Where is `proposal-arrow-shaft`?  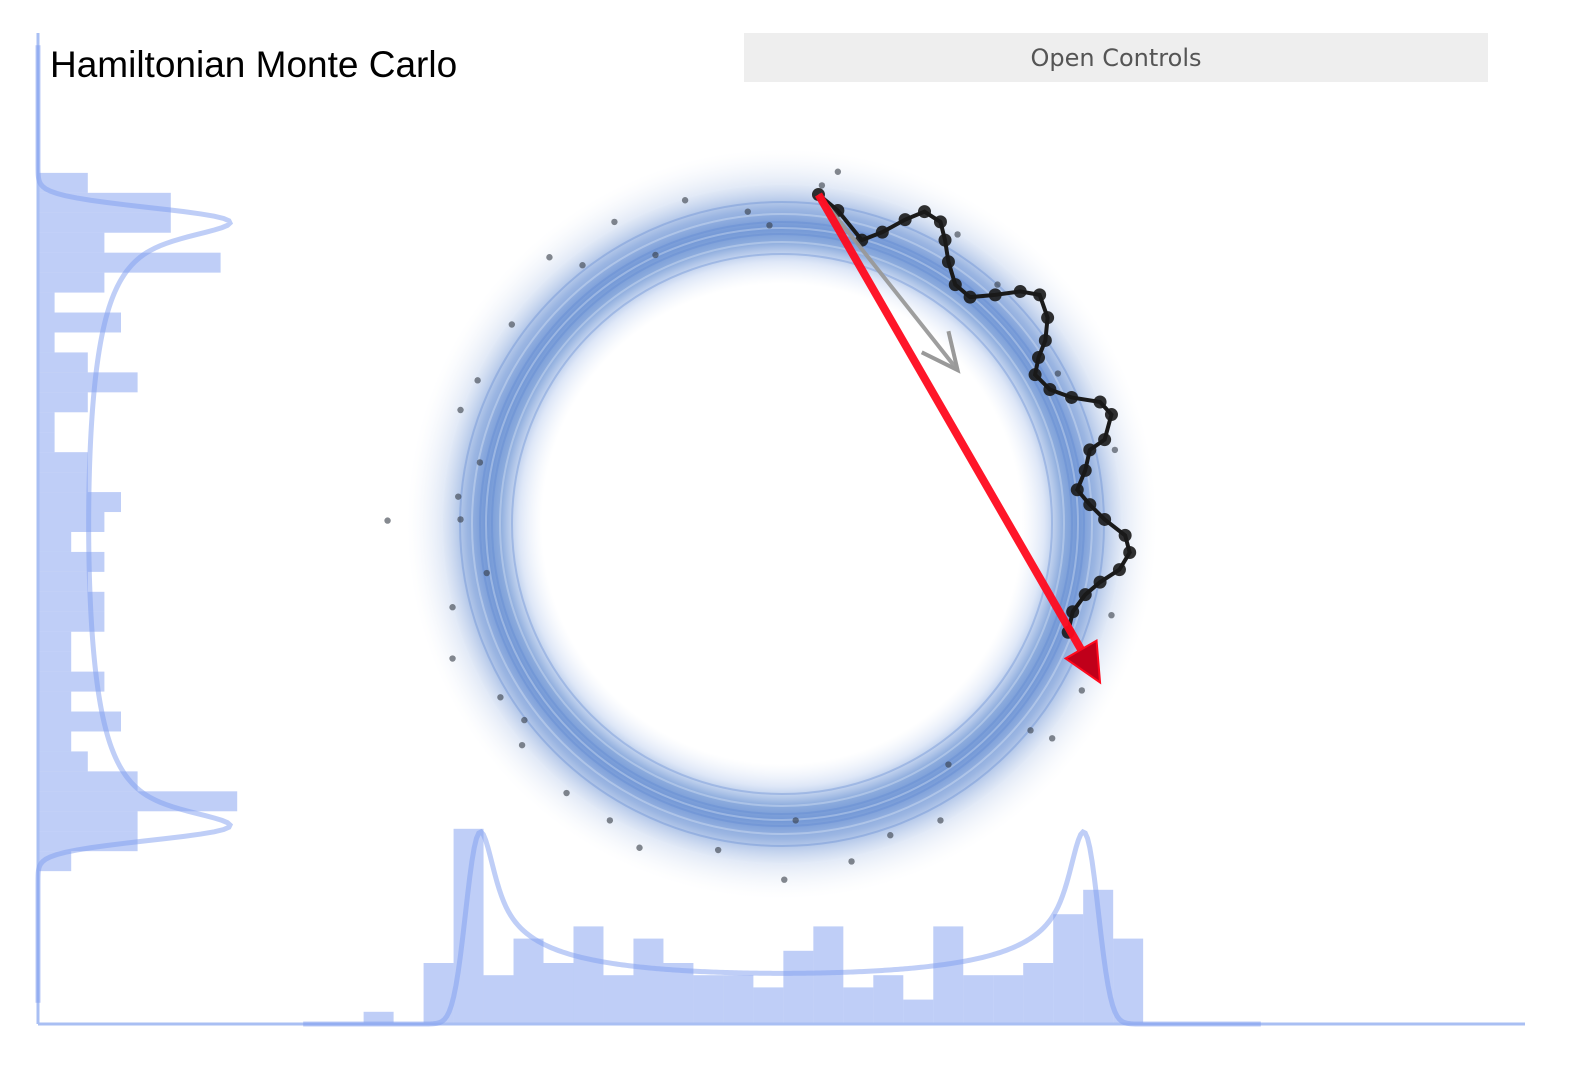
proposal-arrow-shaft is located at coordinates (952, 425).